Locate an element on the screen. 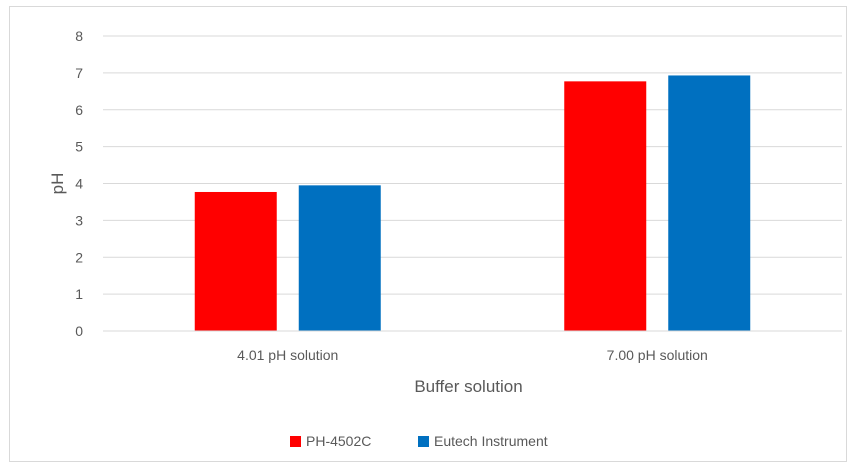 Image resolution: width=853 pixels, height=468 pixels. x-axis-categories: 4.01 pH solution 7.00 pH solution is located at coordinates (472, 355).